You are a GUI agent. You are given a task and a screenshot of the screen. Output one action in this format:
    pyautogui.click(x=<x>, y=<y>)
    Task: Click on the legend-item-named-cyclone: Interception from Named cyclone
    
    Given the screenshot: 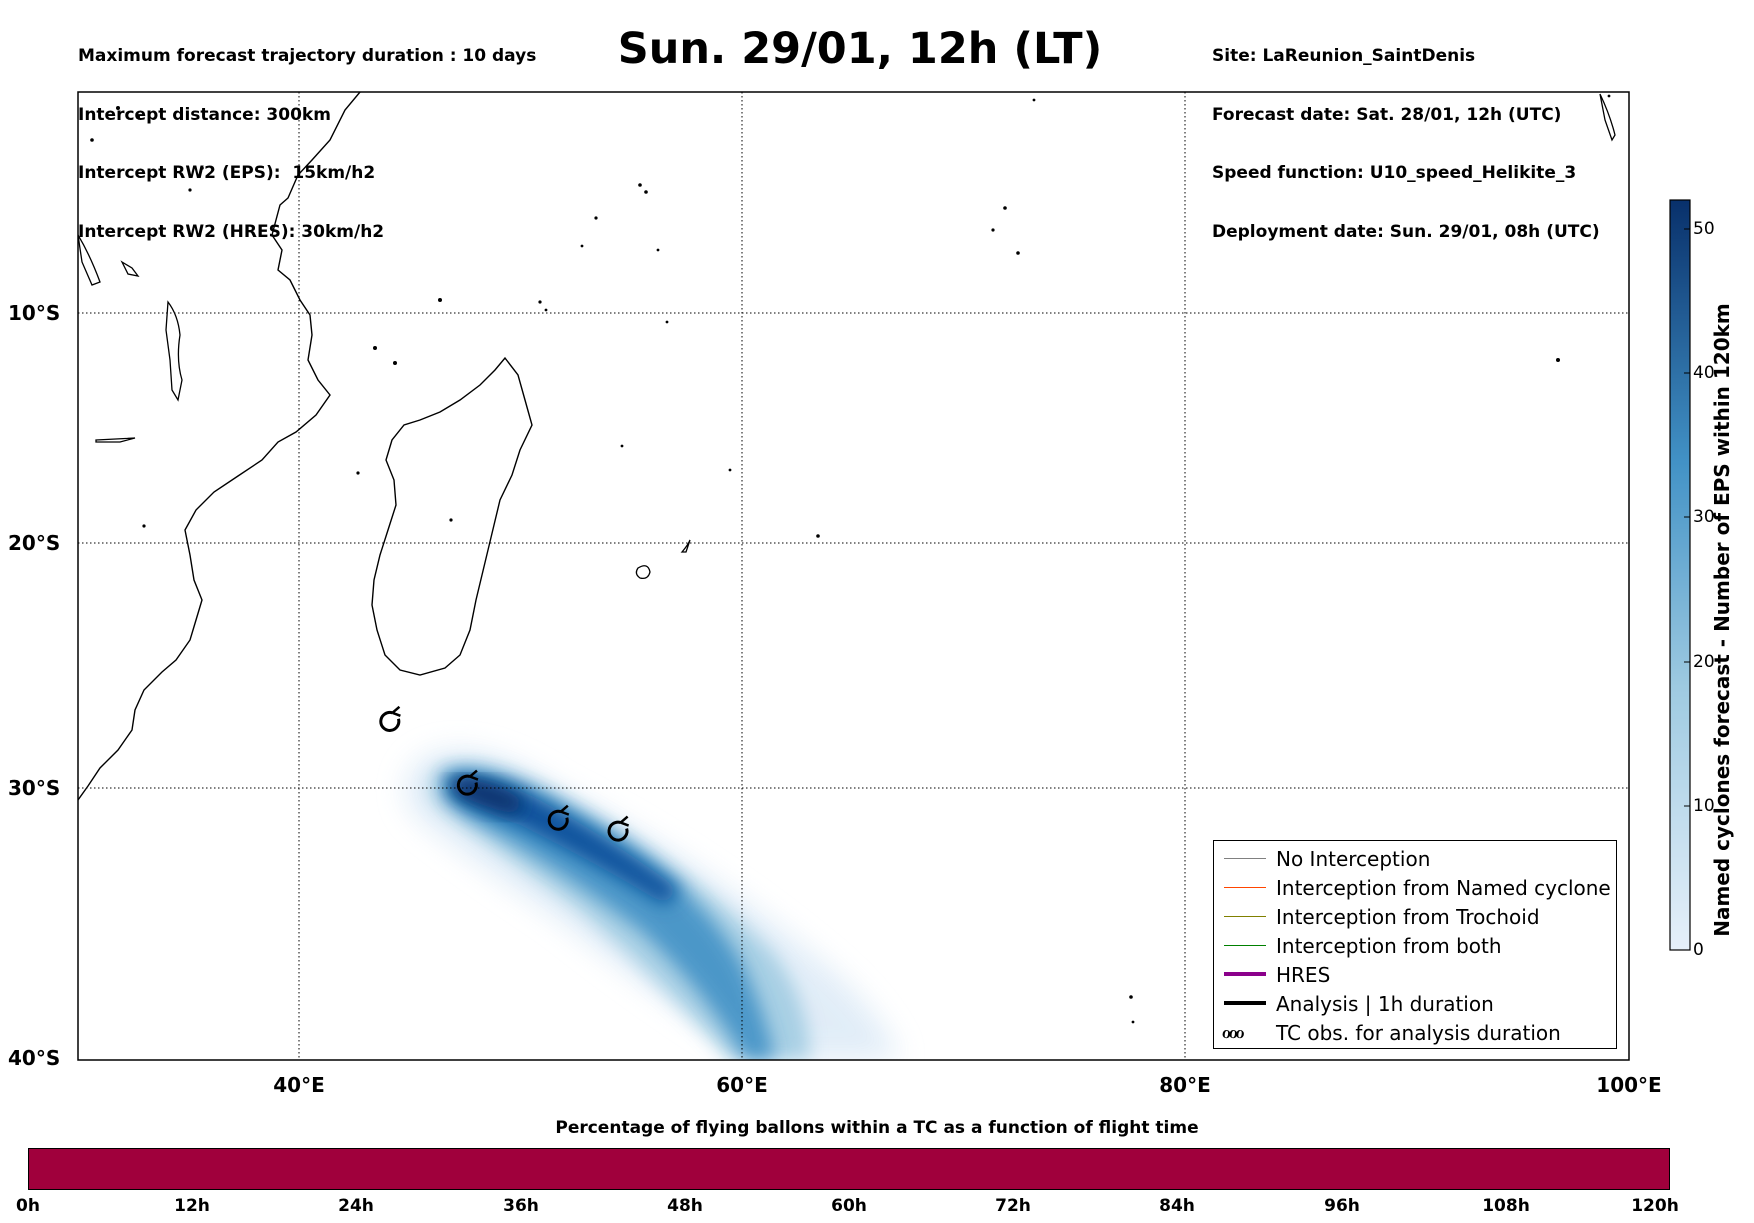 What is the action you would take?
    pyautogui.click(x=1415, y=888)
    